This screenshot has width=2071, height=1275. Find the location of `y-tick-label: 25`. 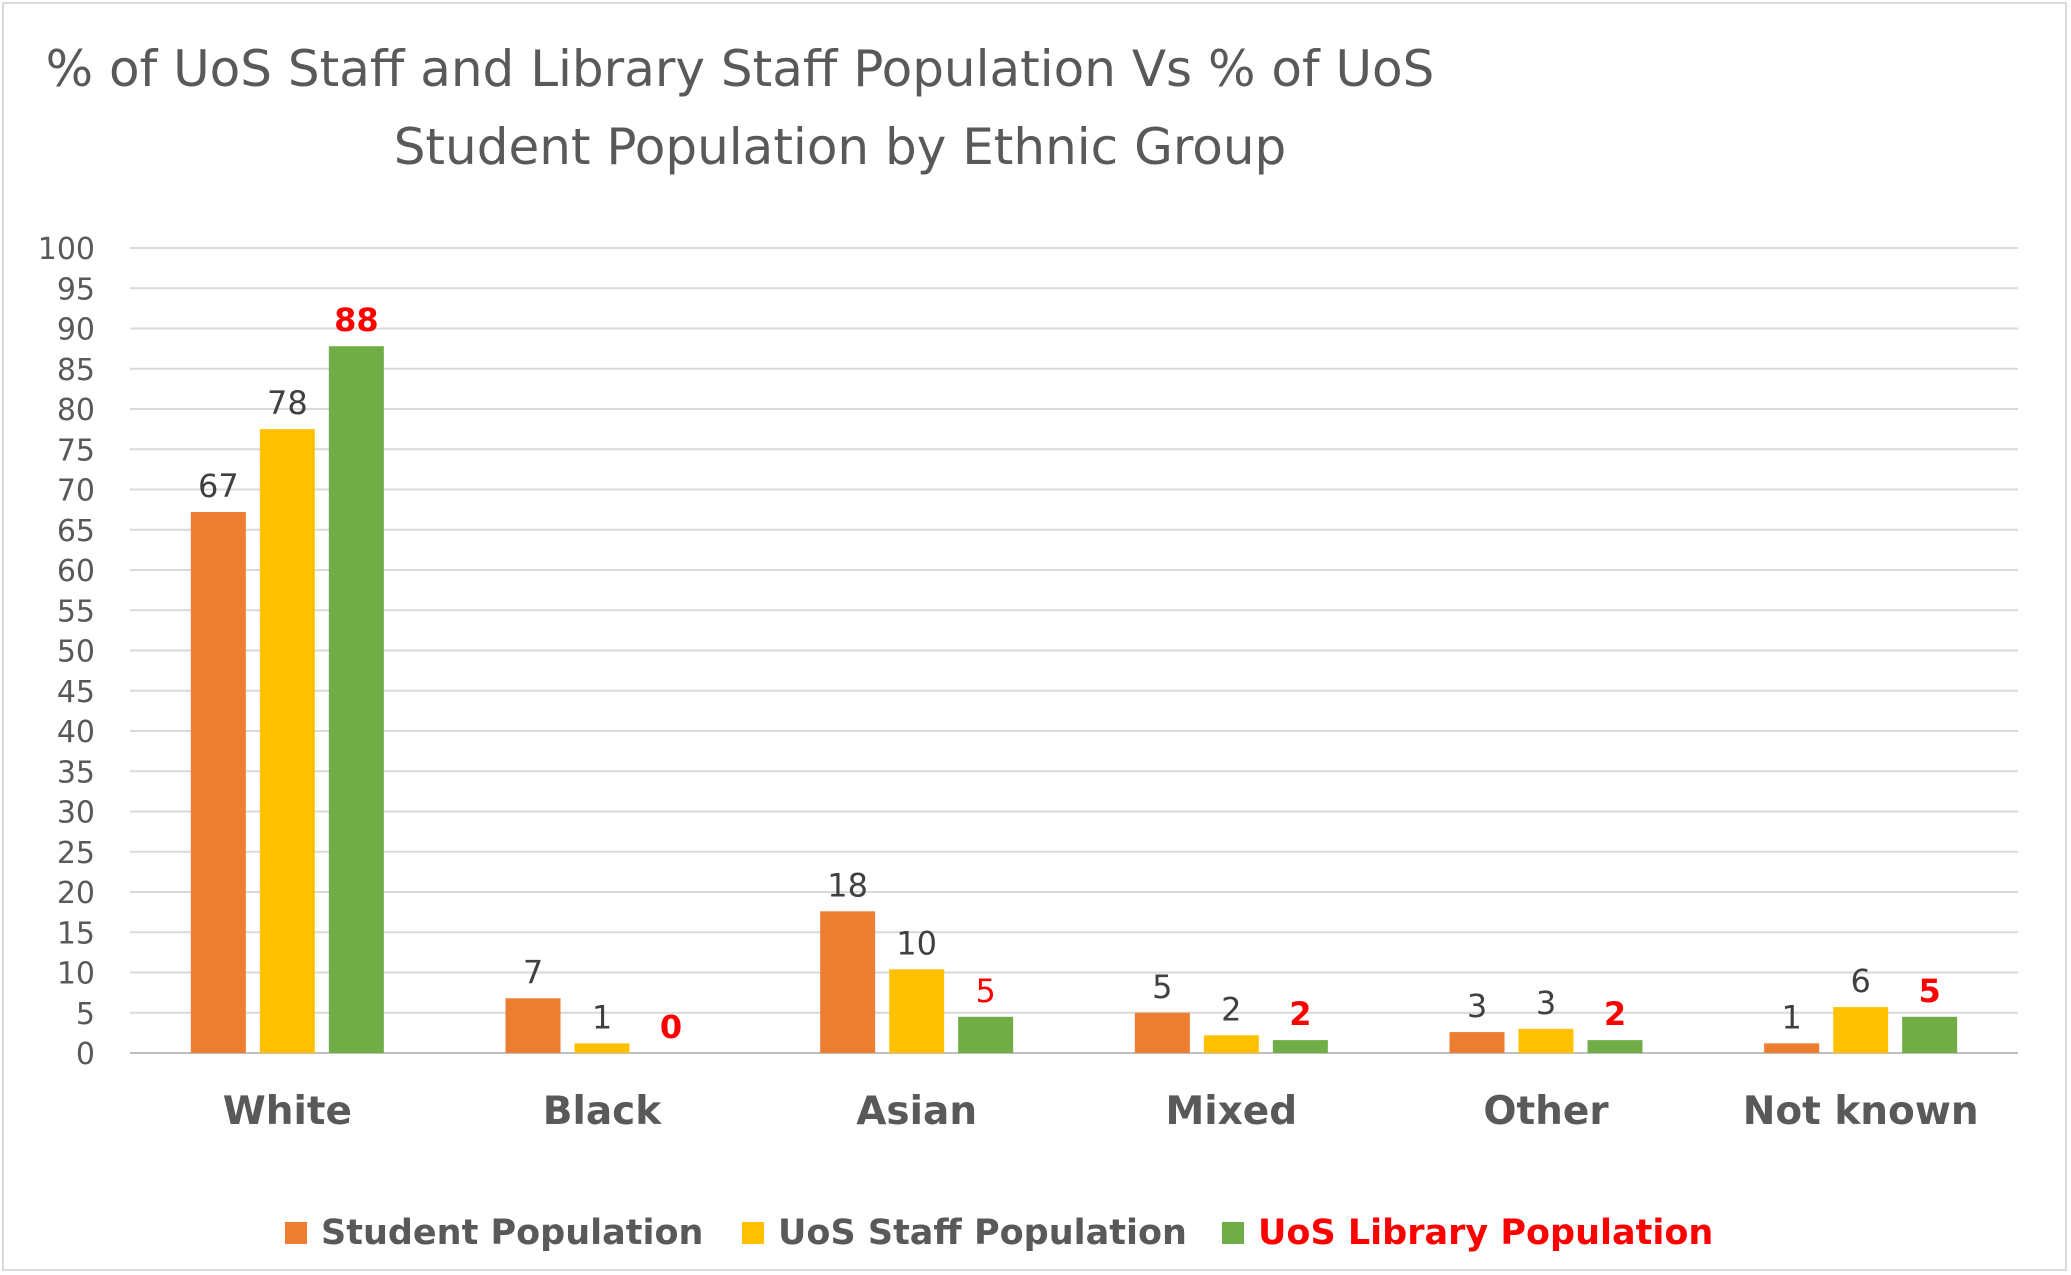

y-tick-label: 25 is located at coordinates (76, 853).